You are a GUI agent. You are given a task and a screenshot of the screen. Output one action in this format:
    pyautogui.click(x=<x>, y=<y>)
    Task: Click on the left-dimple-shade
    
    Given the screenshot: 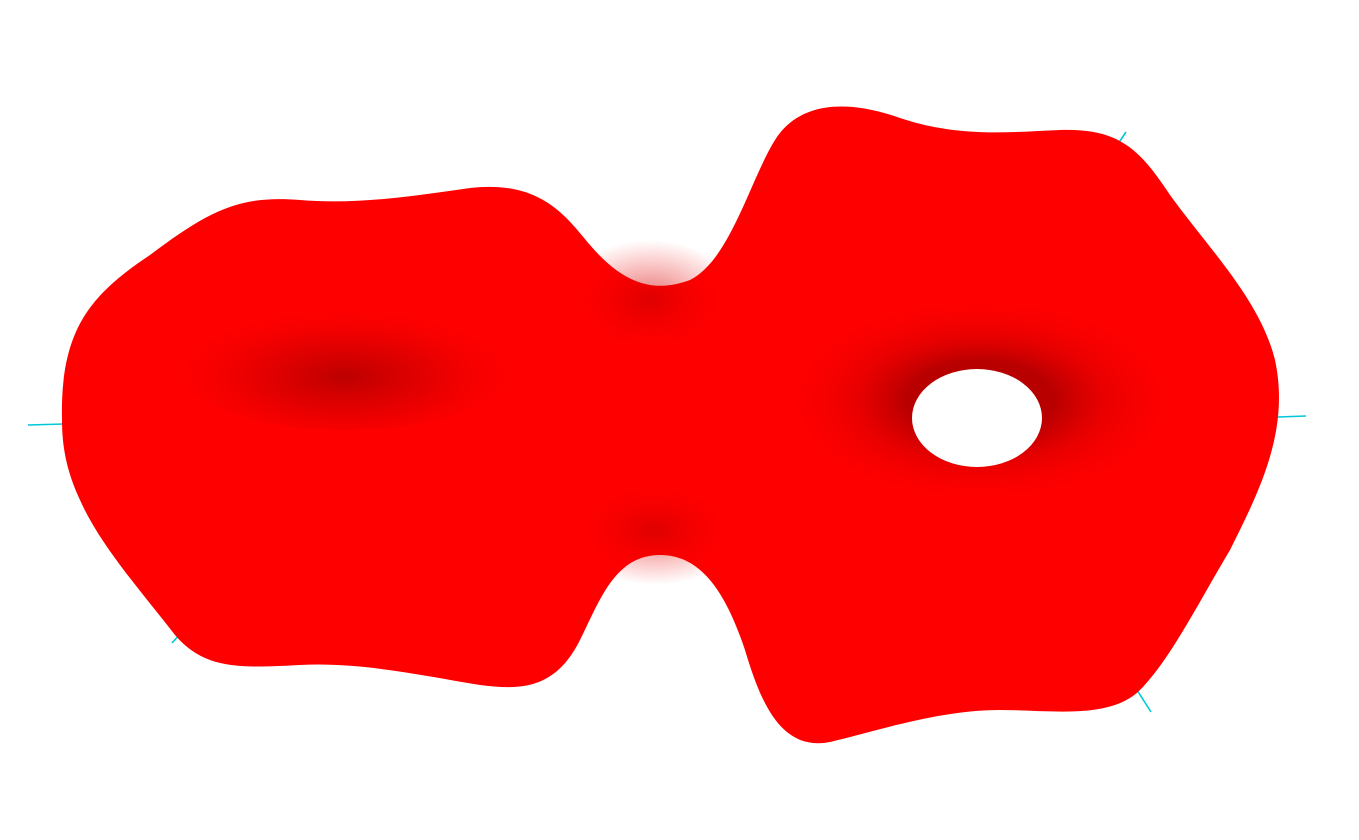 What is the action you would take?
    pyautogui.click(x=345, y=360)
    